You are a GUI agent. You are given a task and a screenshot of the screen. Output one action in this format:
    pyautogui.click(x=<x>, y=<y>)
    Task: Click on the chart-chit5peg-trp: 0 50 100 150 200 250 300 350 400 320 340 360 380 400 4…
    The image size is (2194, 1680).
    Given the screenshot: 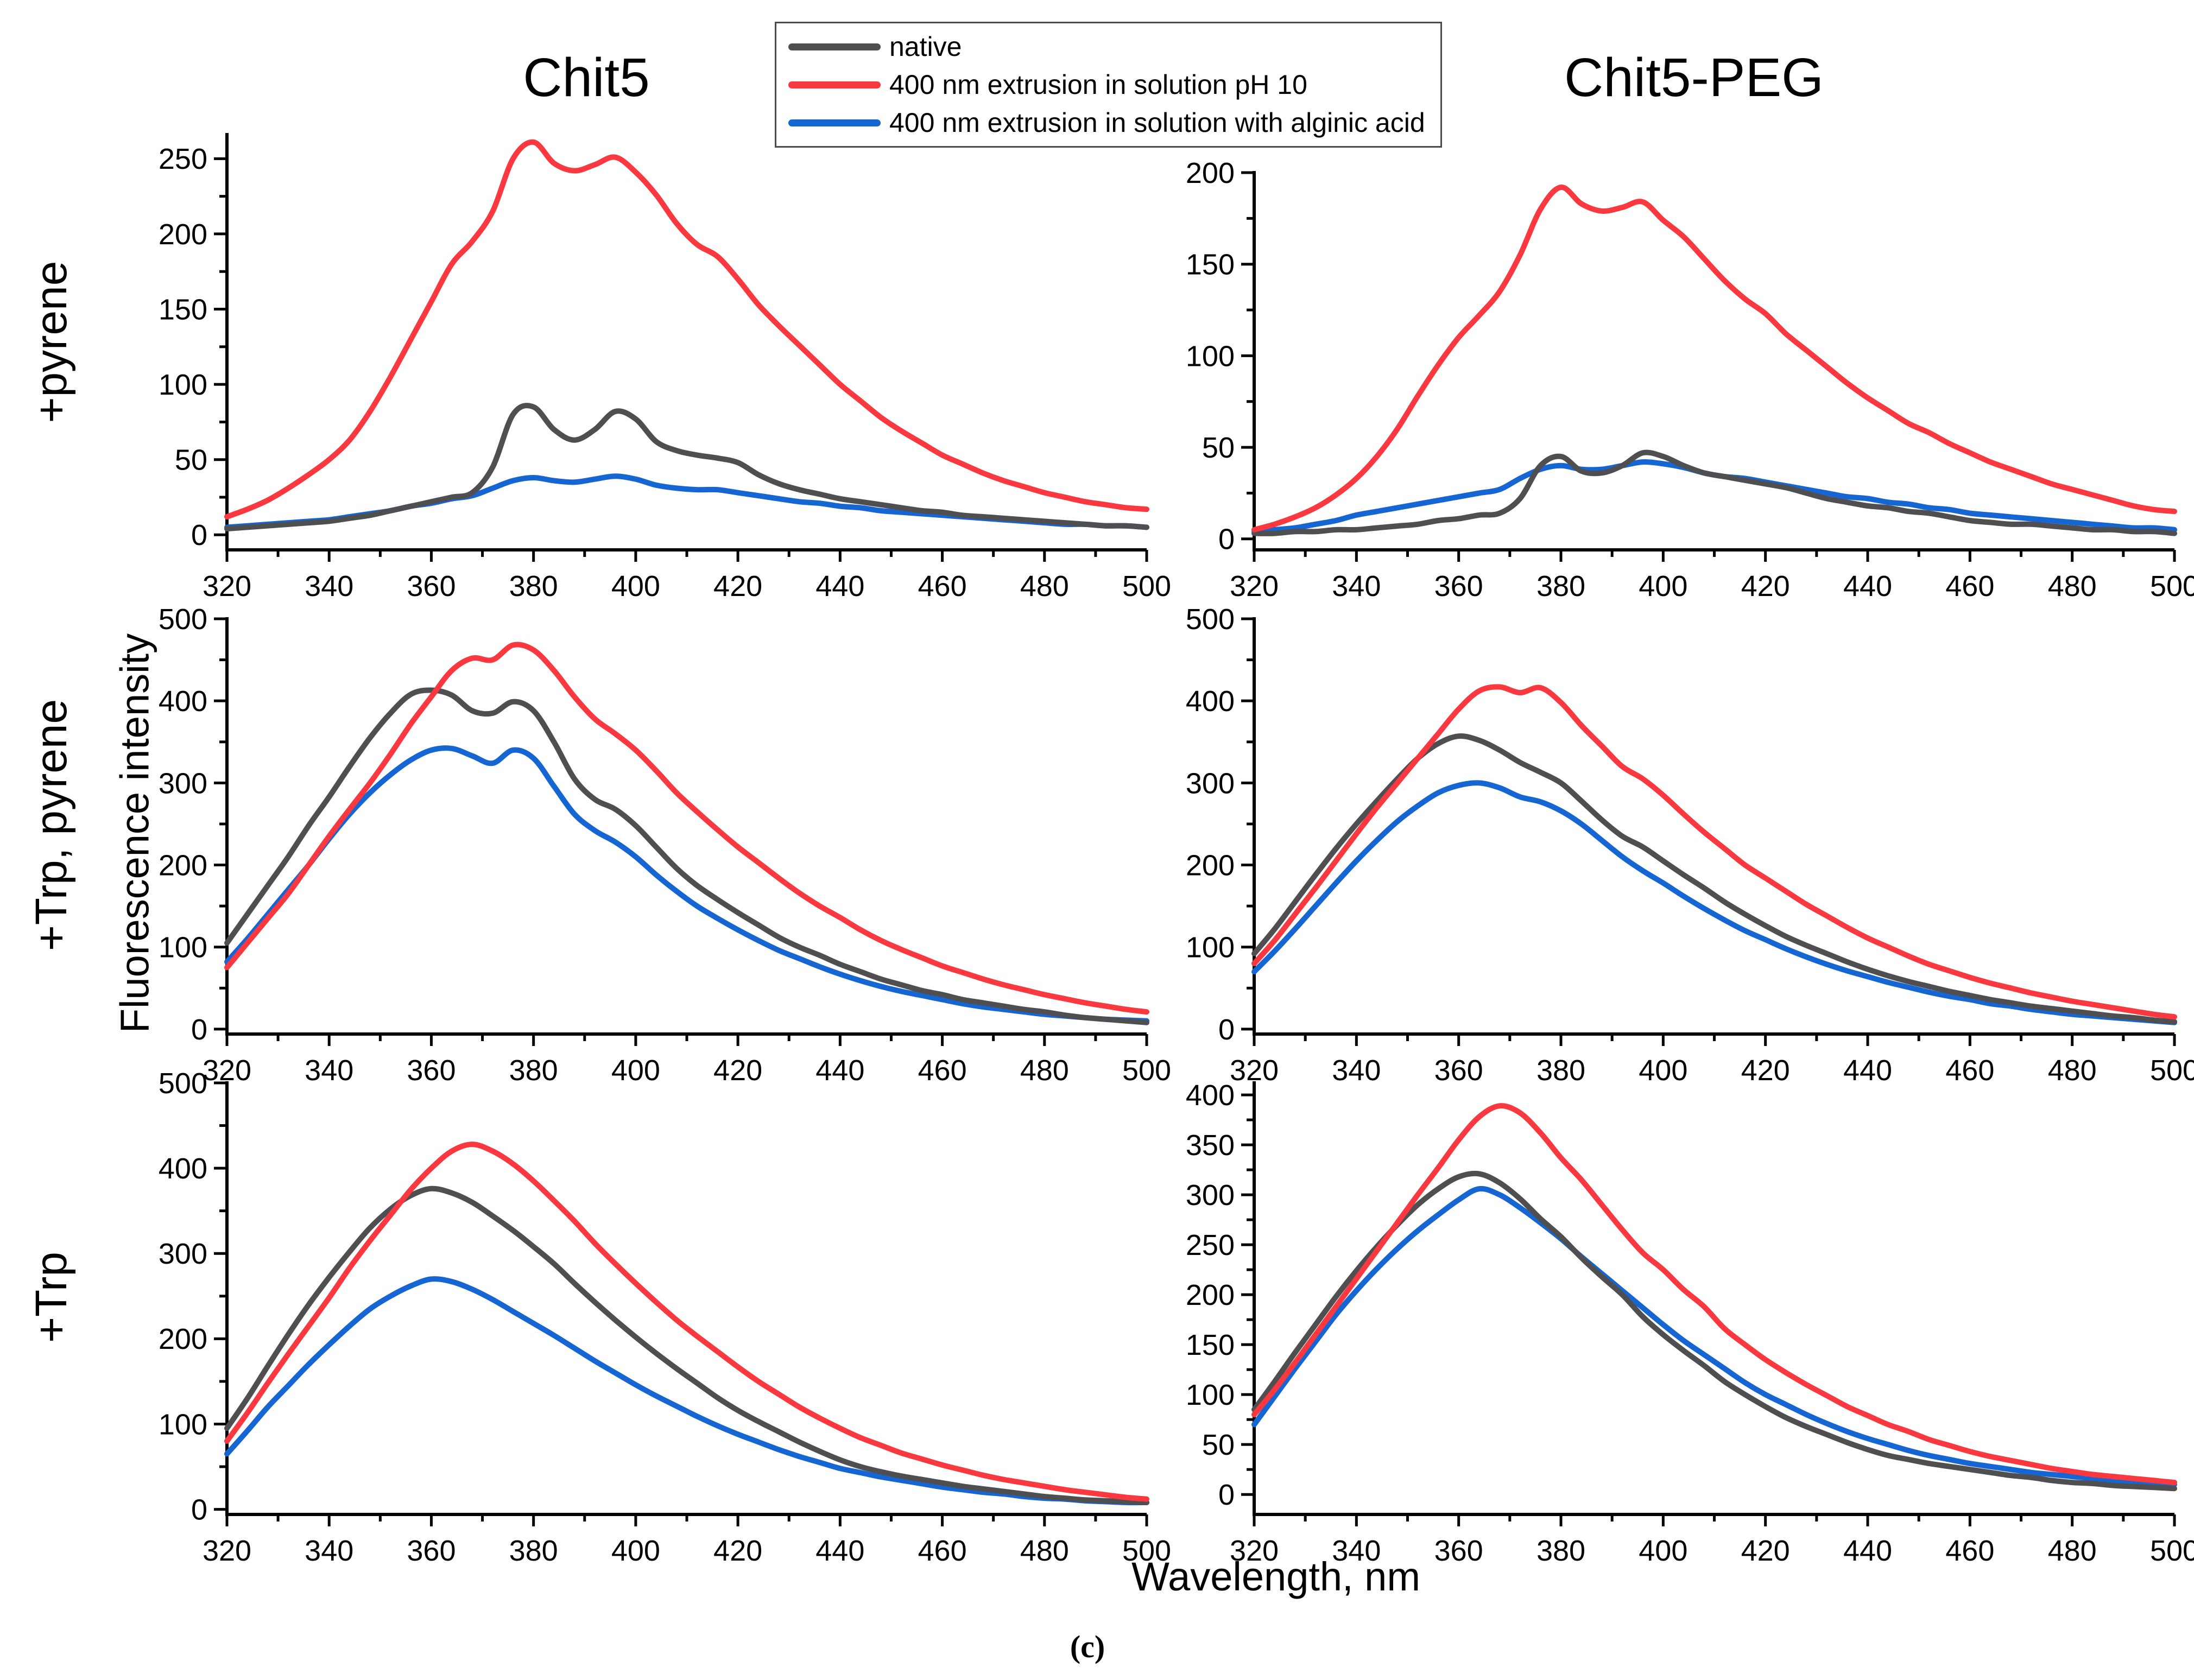 What is the action you would take?
    pyautogui.click(x=1672, y=1321)
    